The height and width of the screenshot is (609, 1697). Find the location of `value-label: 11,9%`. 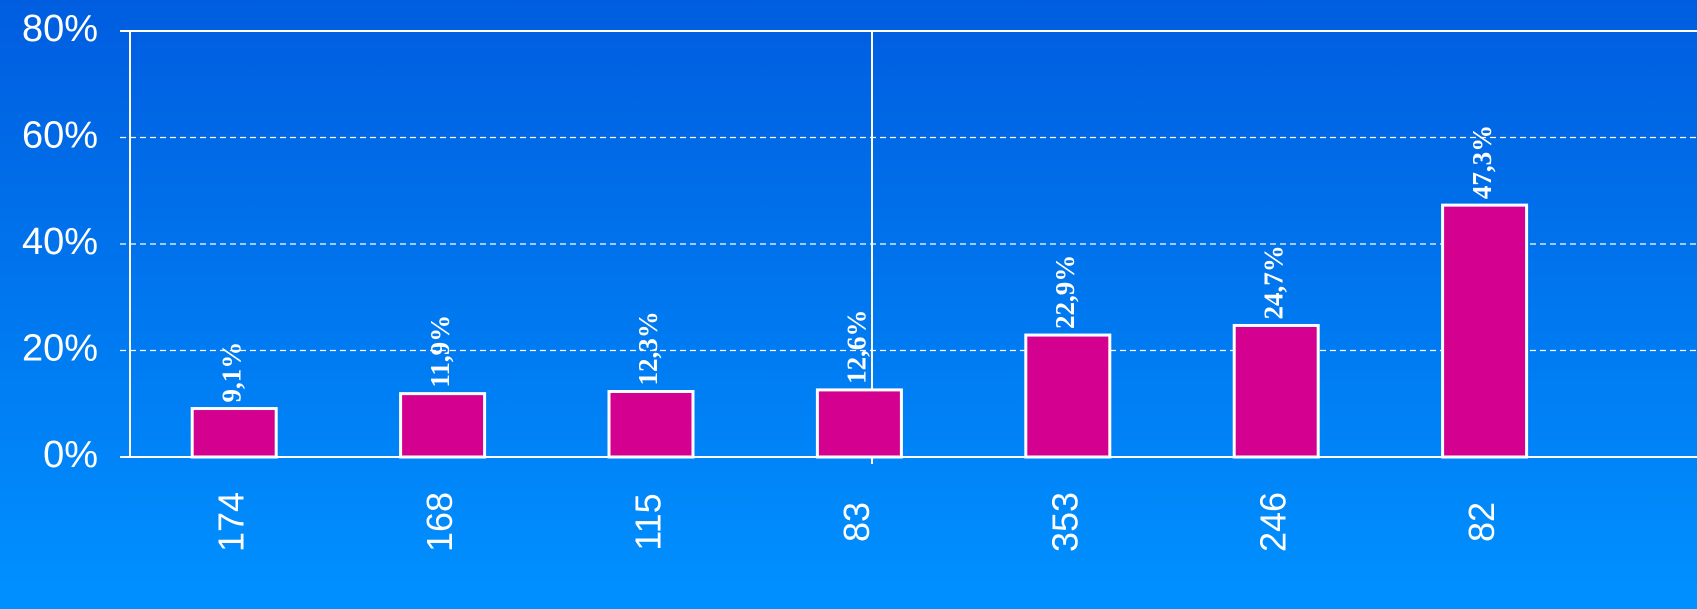

value-label: 11,9% is located at coordinates (440, 351).